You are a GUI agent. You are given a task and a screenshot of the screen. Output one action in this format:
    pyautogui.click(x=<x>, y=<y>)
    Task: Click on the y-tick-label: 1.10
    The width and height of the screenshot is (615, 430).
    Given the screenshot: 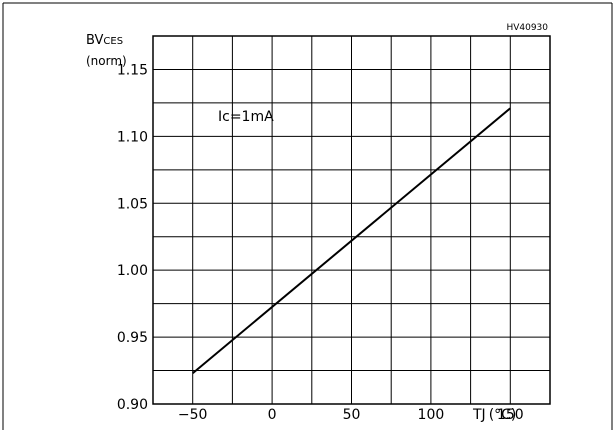 What is the action you would take?
    pyautogui.click(x=132, y=137)
    